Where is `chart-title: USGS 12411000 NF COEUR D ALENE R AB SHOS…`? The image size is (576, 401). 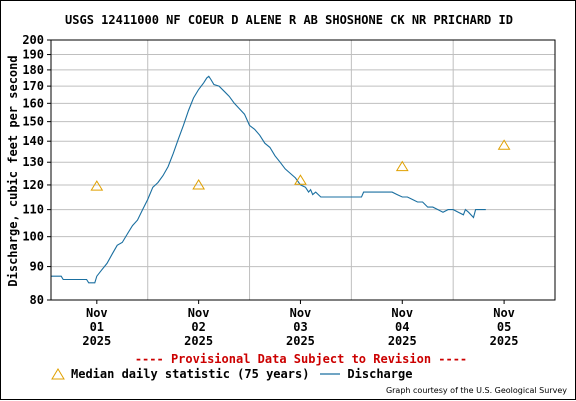 chart-title: USGS 12411000 NF COEUR D ALENE R AB SHOS… is located at coordinates (289, 20).